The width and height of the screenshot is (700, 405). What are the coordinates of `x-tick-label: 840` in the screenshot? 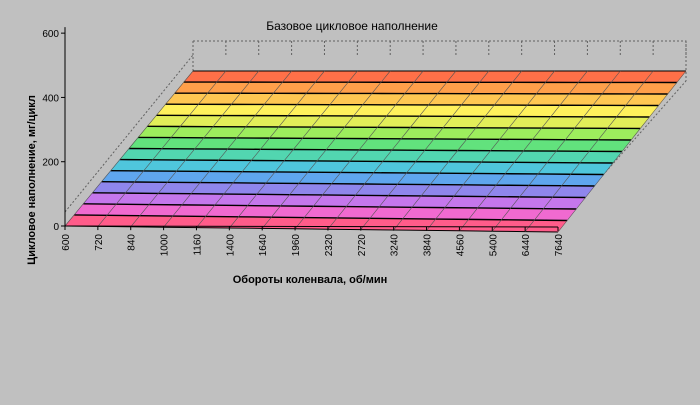 It's located at (132, 242).